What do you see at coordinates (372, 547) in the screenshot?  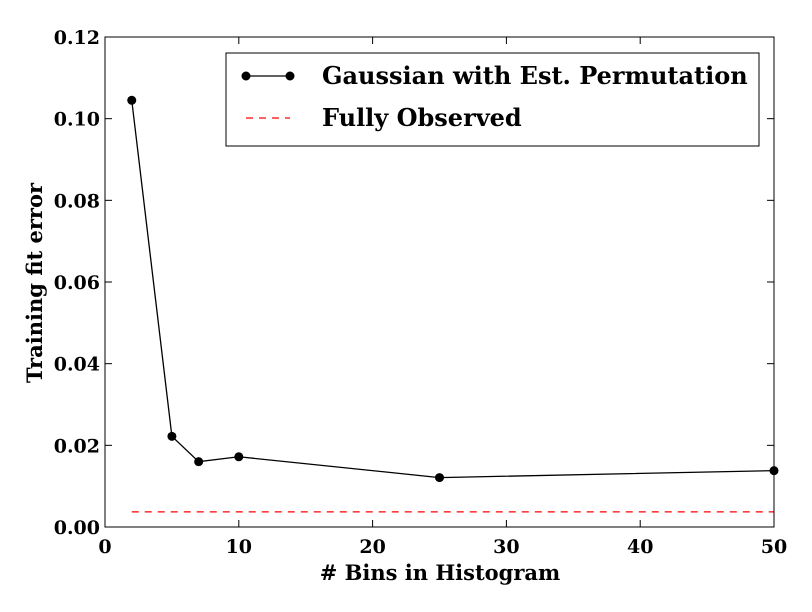 I see `x-tick-label: 20` at bounding box center [372, 547].